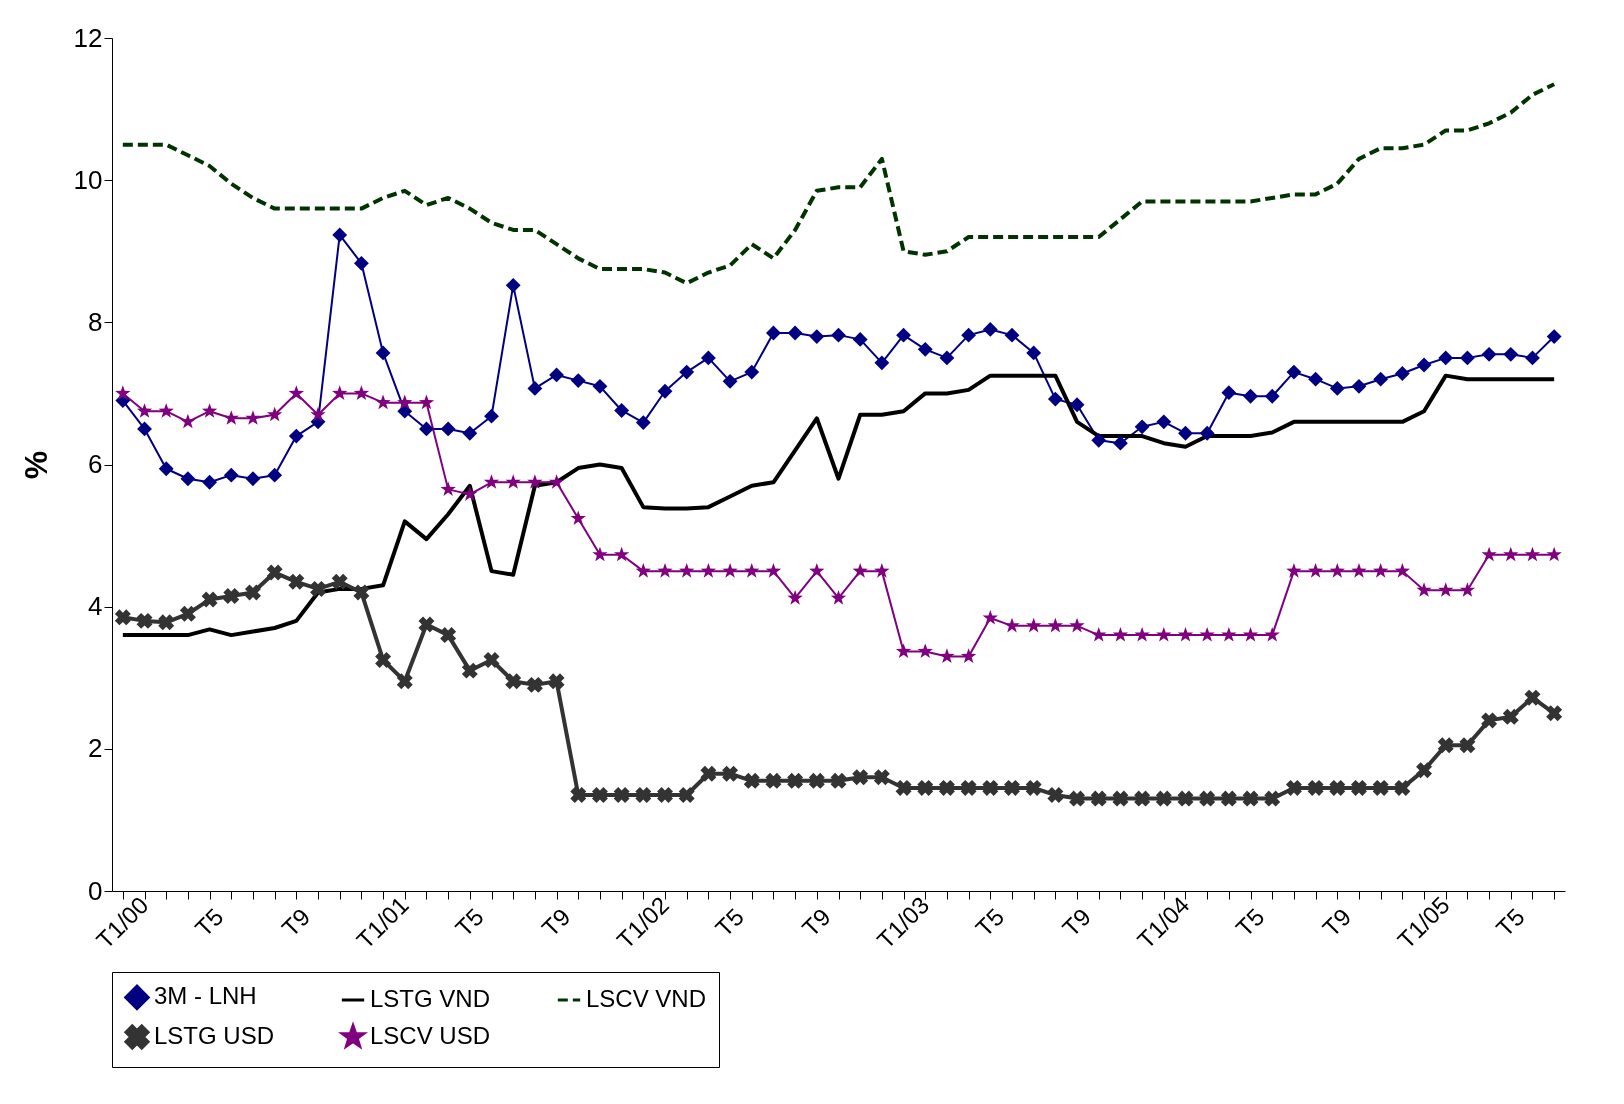  Describe the element at coordinates (95, 748) in the screenshot. I see `y-tick-label: 2` at that location.